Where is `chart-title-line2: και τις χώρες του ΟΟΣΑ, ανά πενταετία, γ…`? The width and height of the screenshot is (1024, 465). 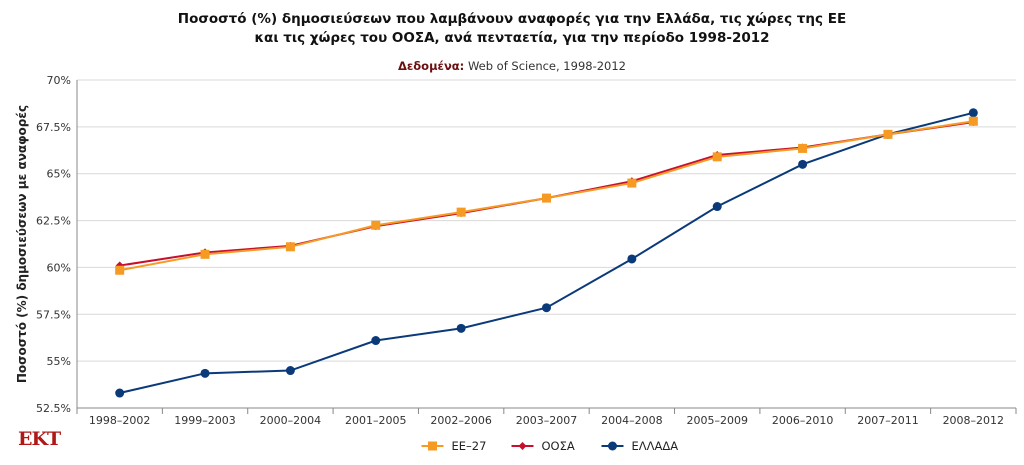
chart-title-line2: και τις χώρες του ΟΟΣΑ, ανά πενταετία, γ… is located at coordinates (512, 38).